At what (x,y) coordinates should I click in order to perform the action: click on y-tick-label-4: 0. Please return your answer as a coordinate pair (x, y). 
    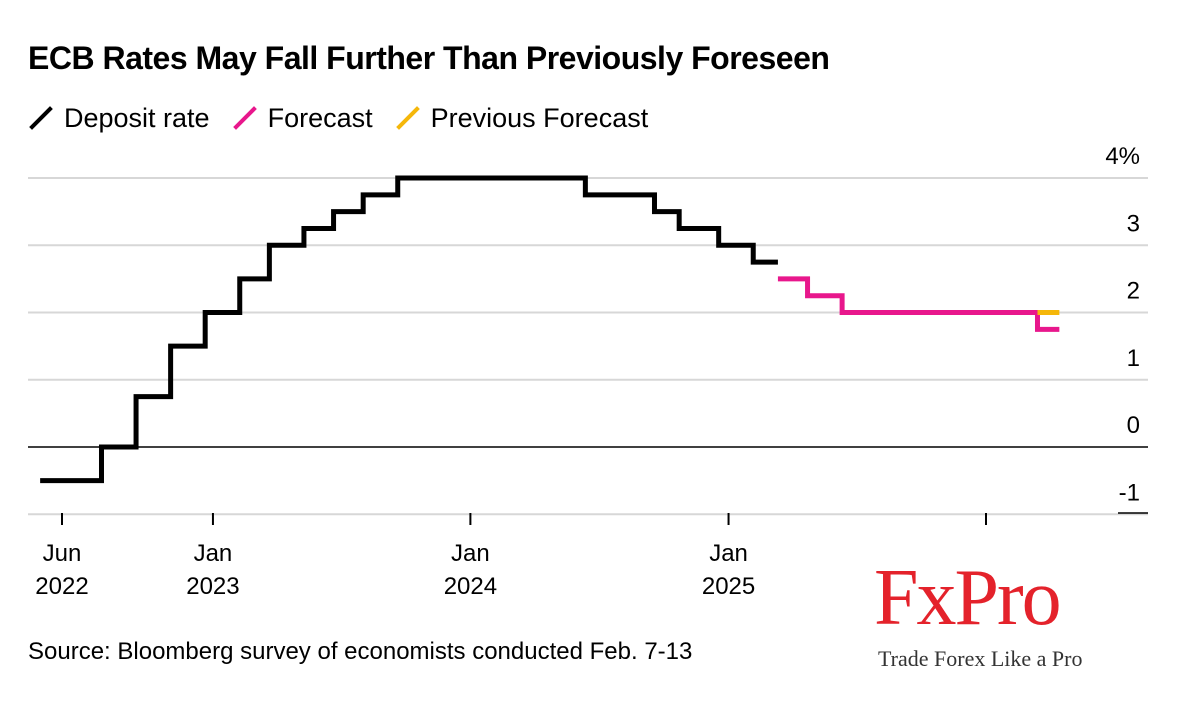
    Looking at the image, I should click on (1133, 425).